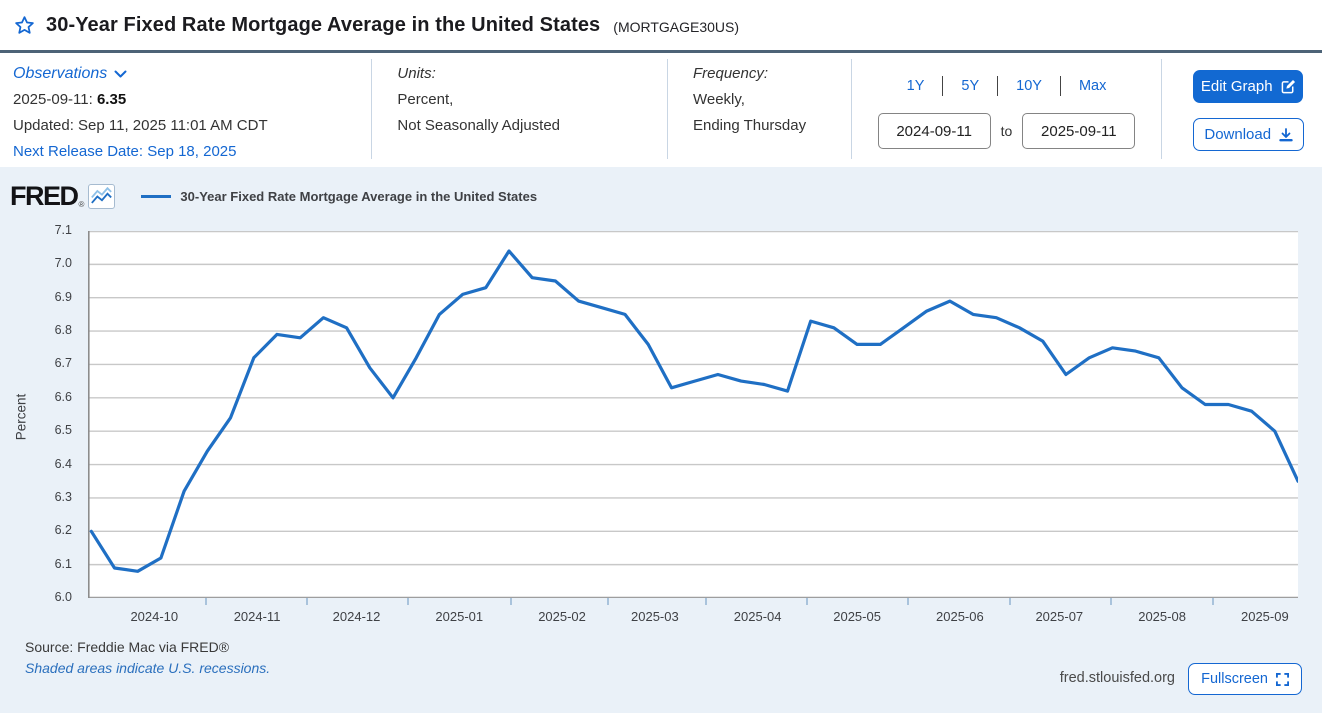 The height and width of the screenshot is (713, 1322). What do you see at coordinates (519, 110) in the screenshot?
I see `units-panel: Units: Percent, Not Seasonally Adjusted` at bounding box center [519, 110].